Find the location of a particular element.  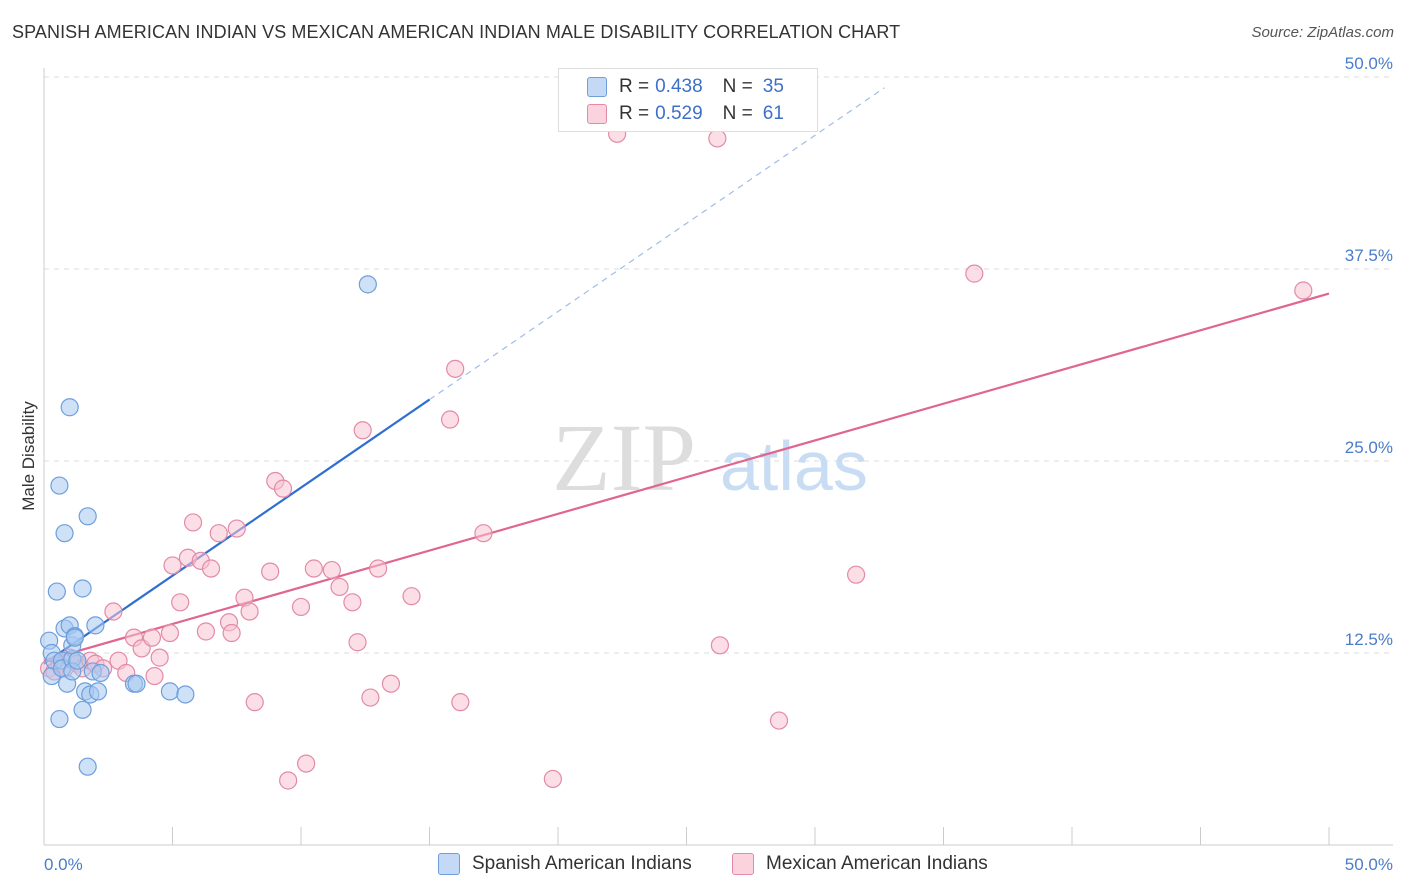

series-spanish-american-indians is located at coordinates (208, 525).